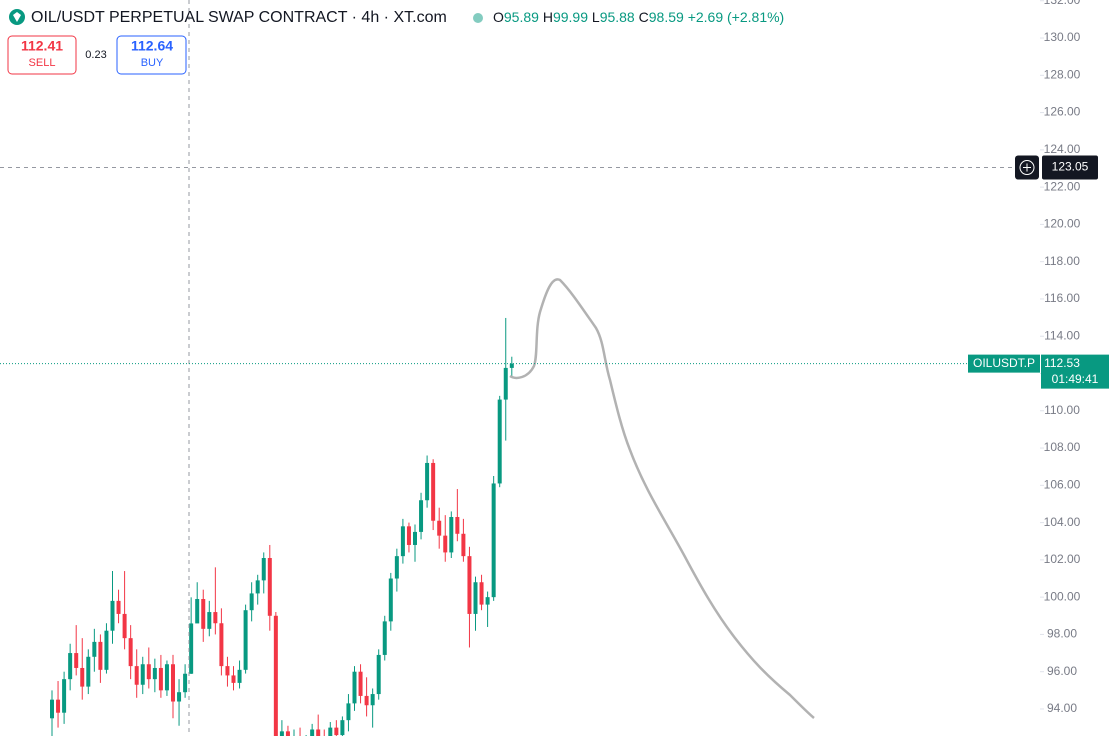 This screenshot has width=1116, height=736. Describe the element at coordinates (1027, 168) in the screenshot. I see `crosshair-plus` at that location.